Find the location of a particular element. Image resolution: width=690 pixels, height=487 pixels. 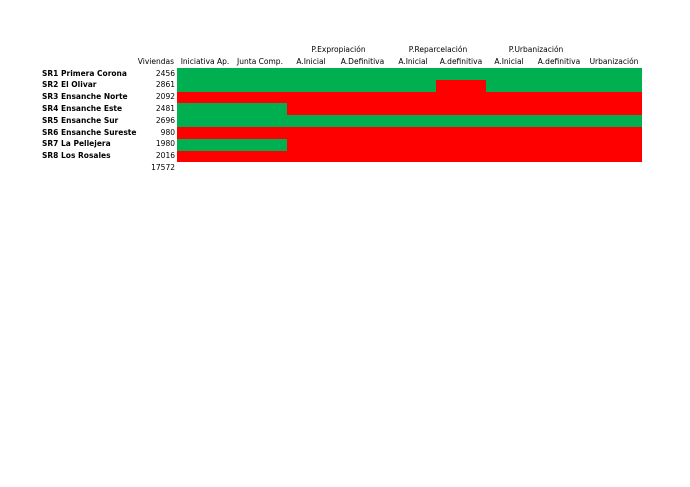

column-header: Urbanización is located at coordinates (614, 61).